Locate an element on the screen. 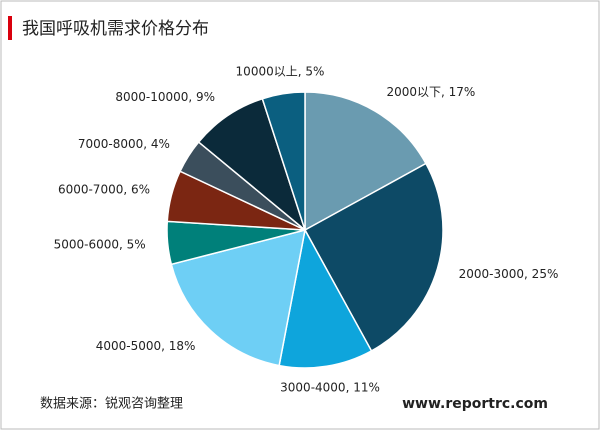 The width and height of the screenshot is (600, 430). data-label: 6000-7000, 6% is located at coordinates (104, 190).